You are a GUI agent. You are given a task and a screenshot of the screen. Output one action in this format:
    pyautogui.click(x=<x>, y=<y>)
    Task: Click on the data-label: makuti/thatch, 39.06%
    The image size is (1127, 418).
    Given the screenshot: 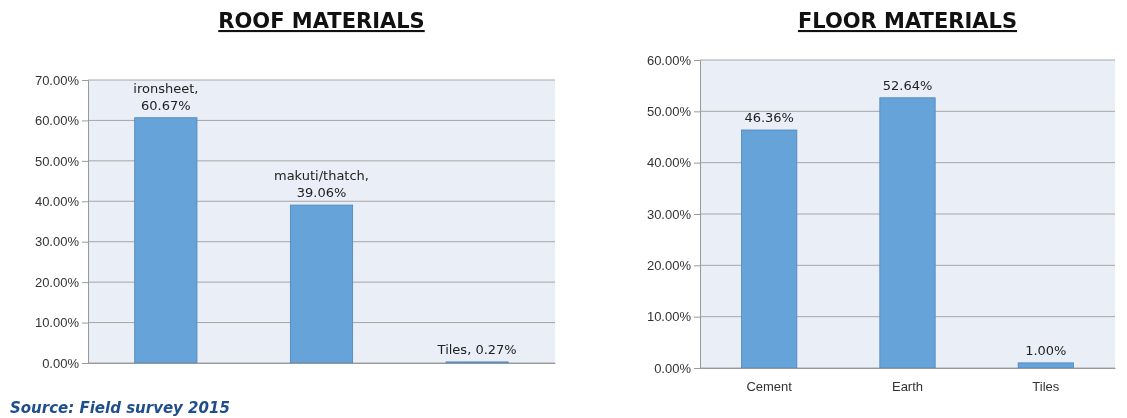 What is the action you would take?
    pyautogui.click(x=321, y=184)
    